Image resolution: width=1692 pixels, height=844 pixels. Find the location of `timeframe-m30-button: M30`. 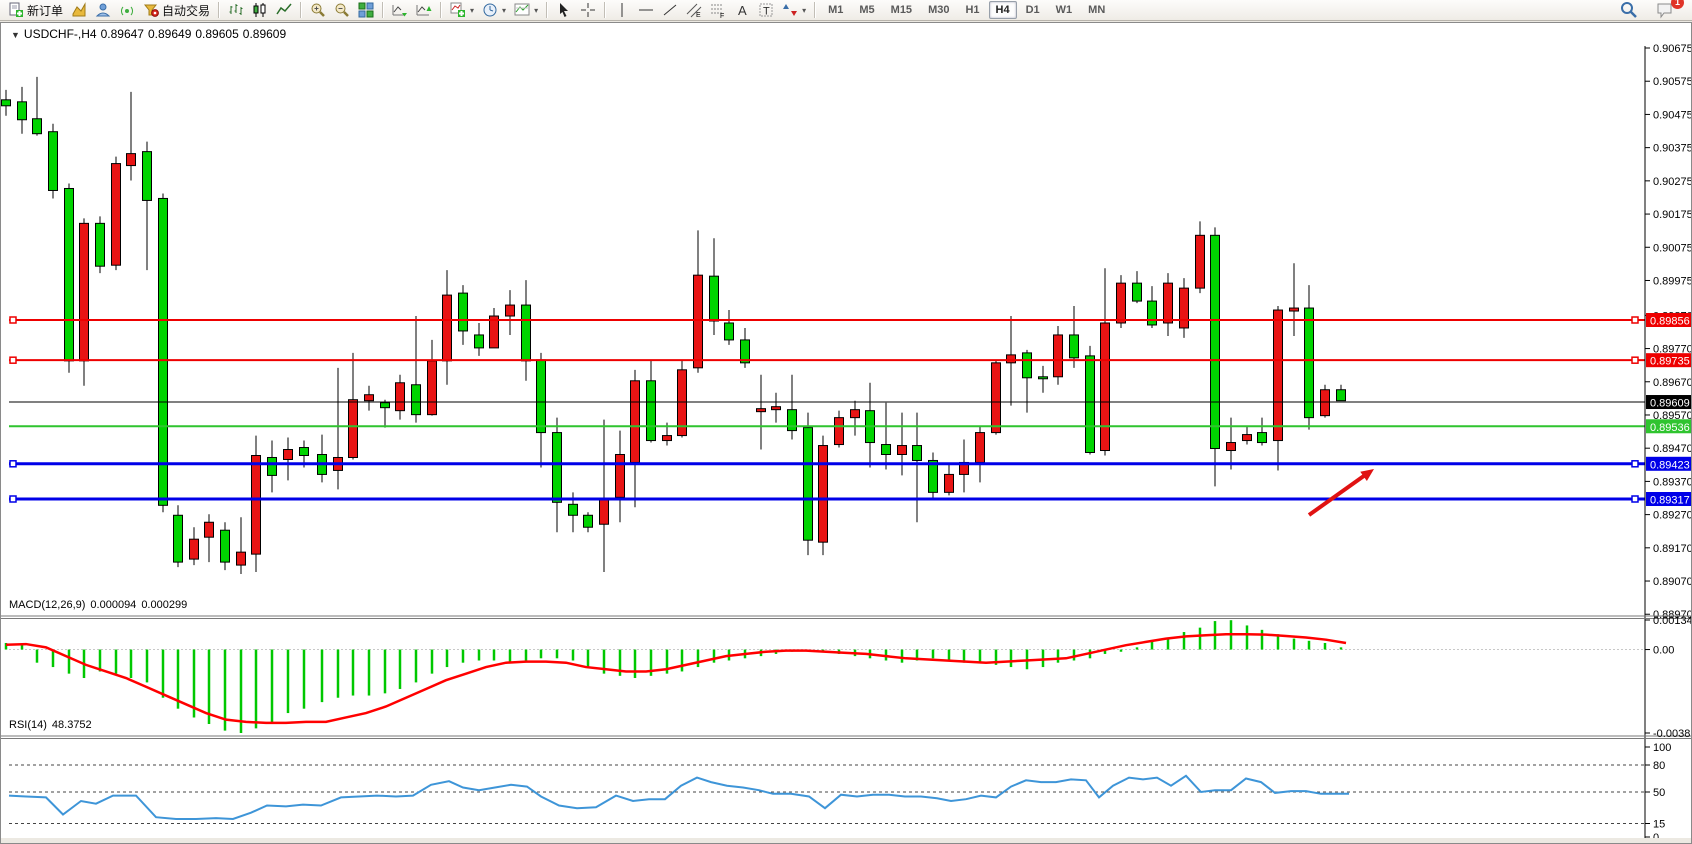

timeframe-m30-button: M30 is located at coordinates (939, 10).